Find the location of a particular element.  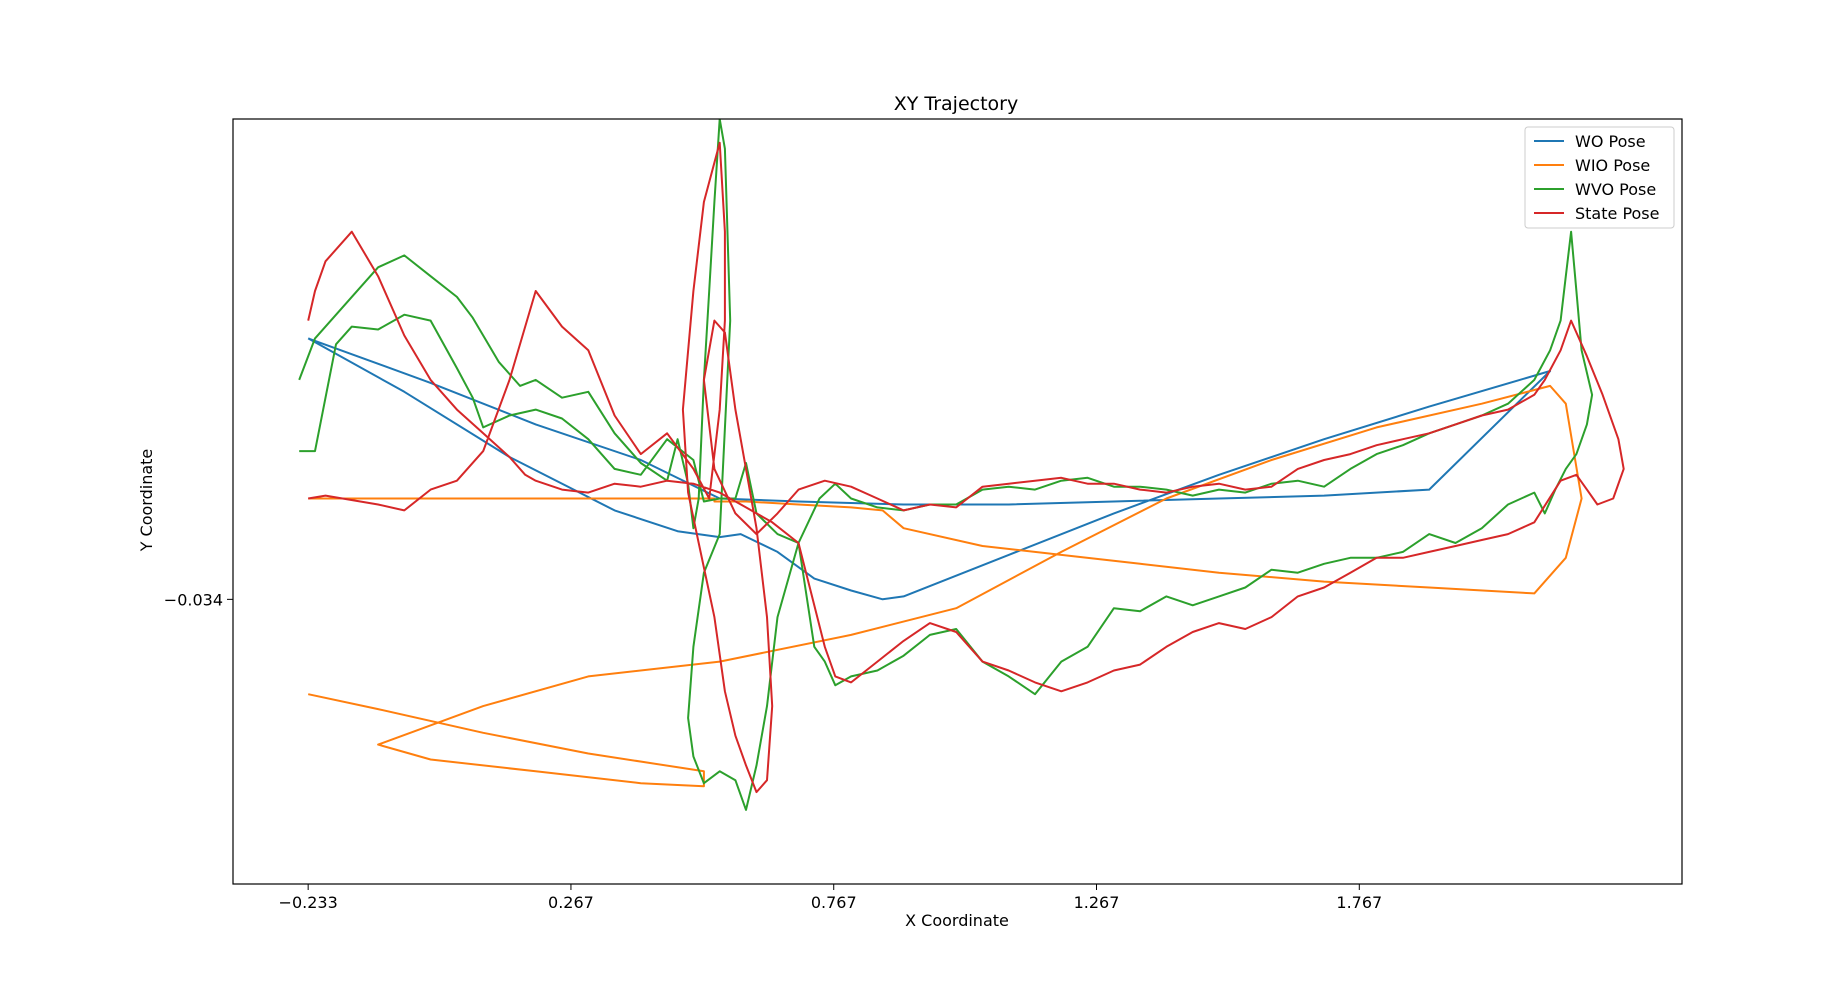

legend-label-1: WIO Pose is located at coordinates (1612, 165).